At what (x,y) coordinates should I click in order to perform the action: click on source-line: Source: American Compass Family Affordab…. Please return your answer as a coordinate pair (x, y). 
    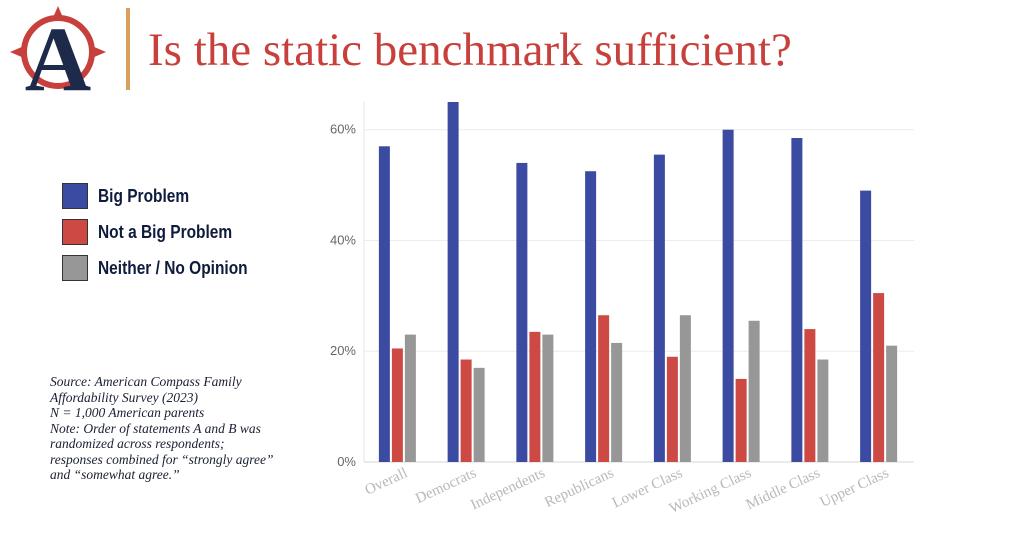
    Looking at the image, I should click on (146, 389).